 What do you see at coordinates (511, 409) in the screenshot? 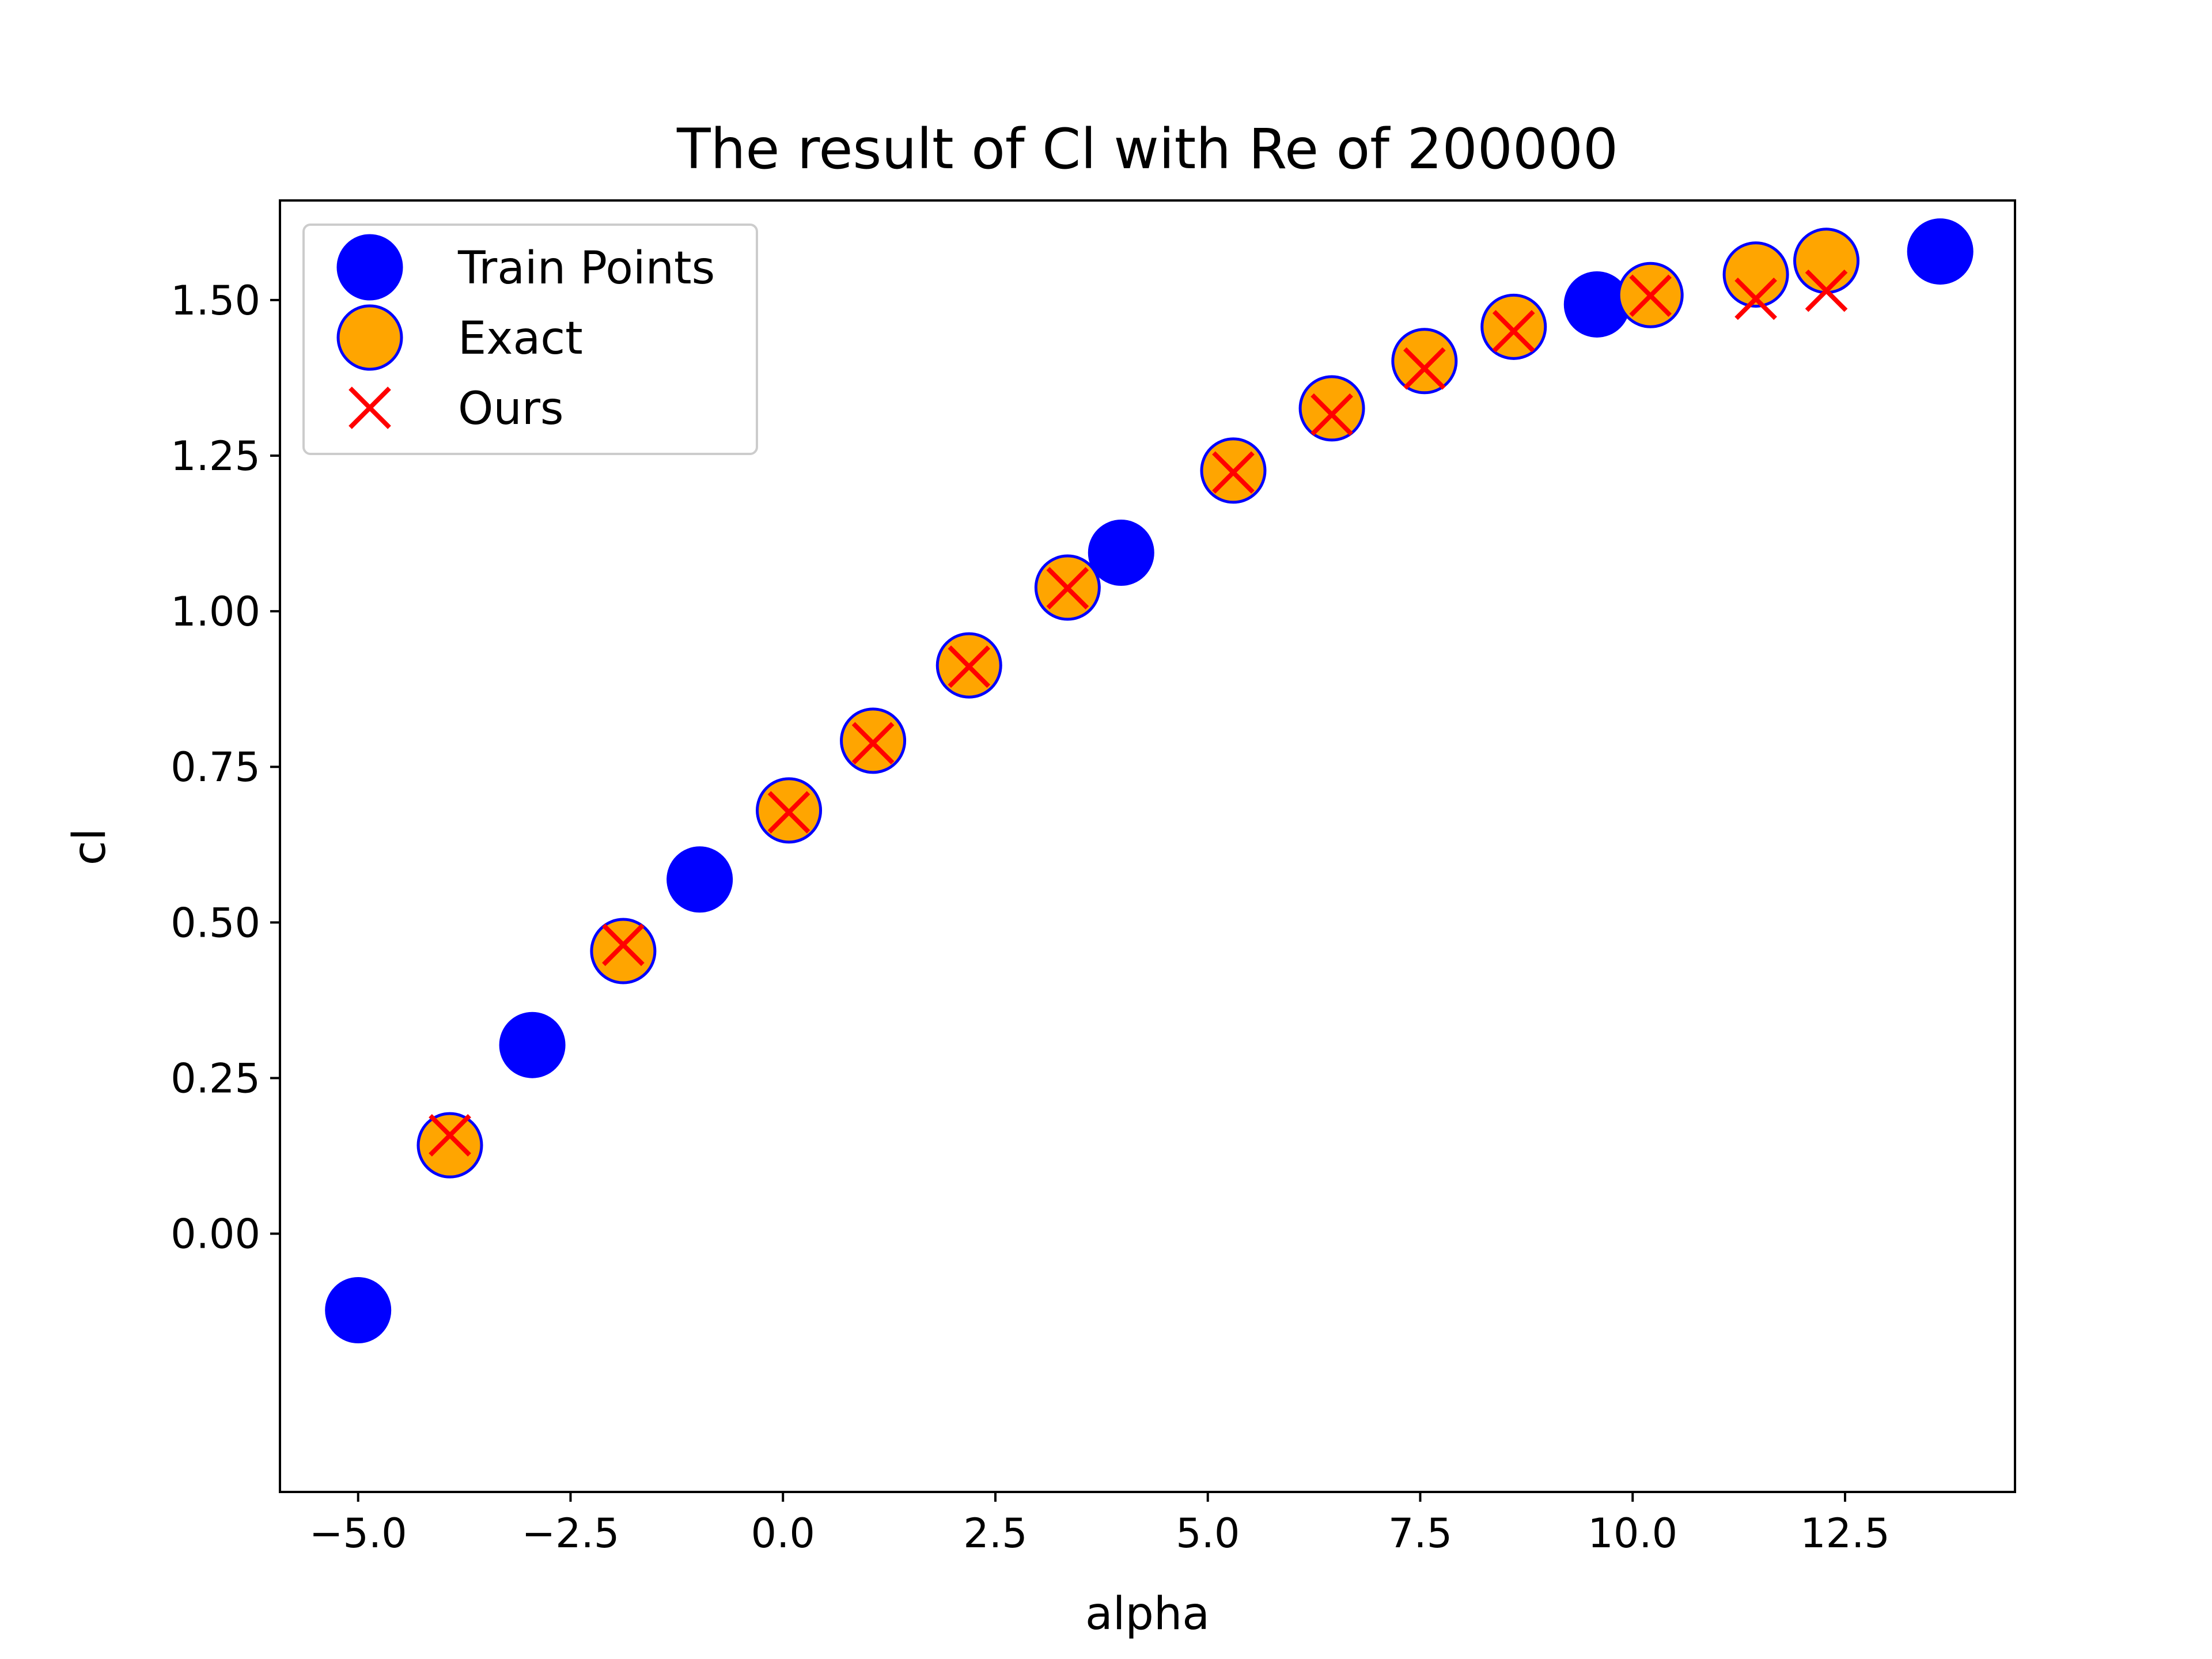
I see `legend-label: Ours` at bounding box center [511, 409].